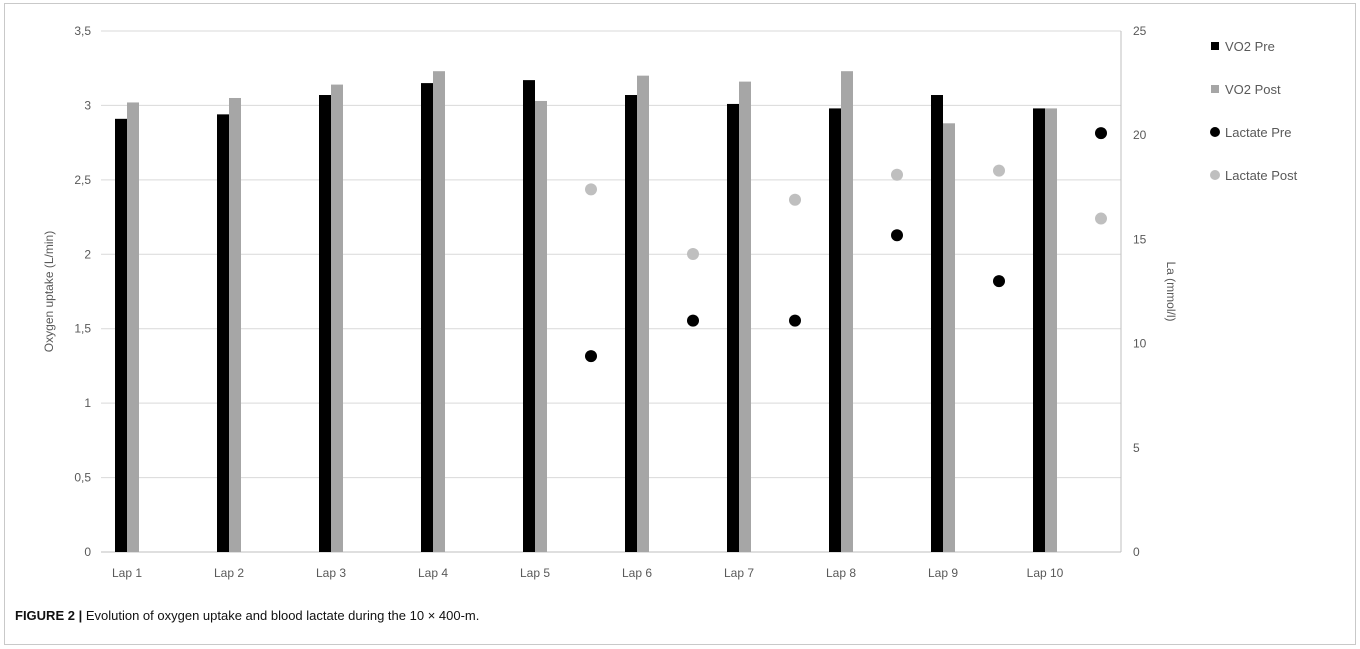  What do you see at coordinates (87, 552) in the screenshot?
I see `y-tick-label: 0` at bounding box center [87, 552].